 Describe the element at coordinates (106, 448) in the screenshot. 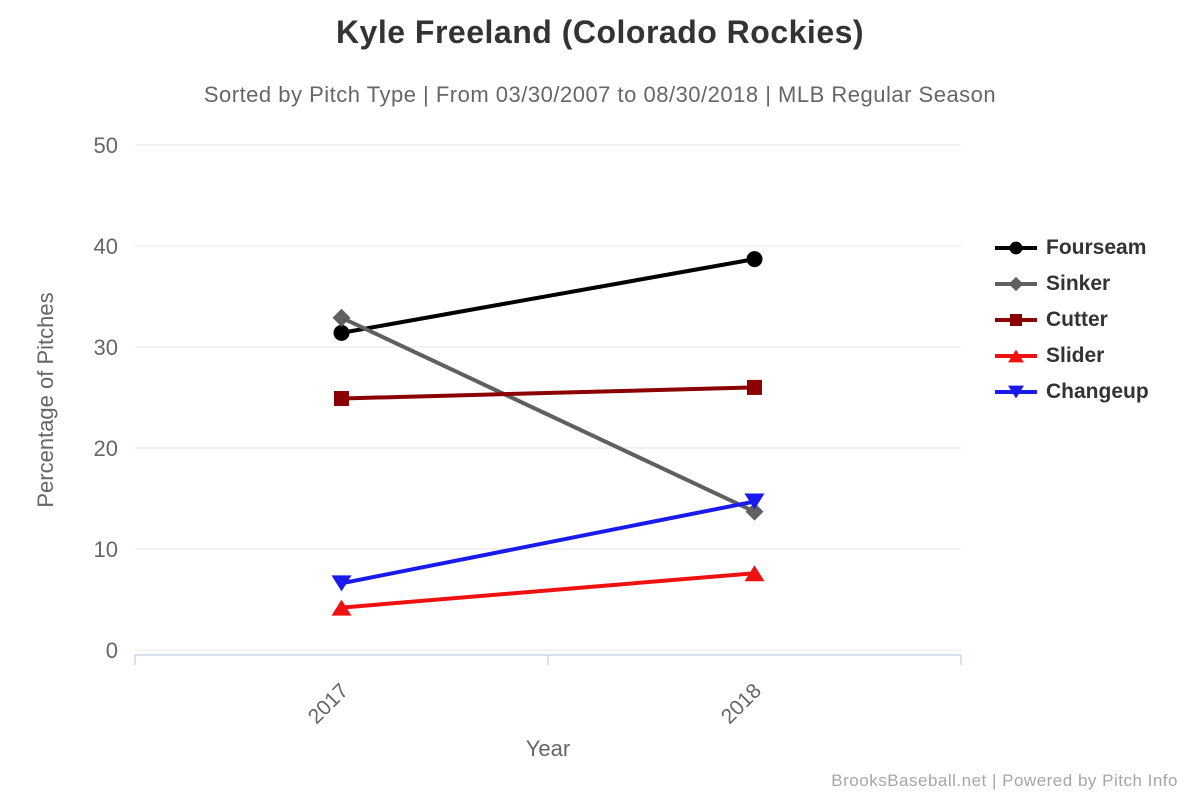

I see `y-tick-label: 20` at that location.